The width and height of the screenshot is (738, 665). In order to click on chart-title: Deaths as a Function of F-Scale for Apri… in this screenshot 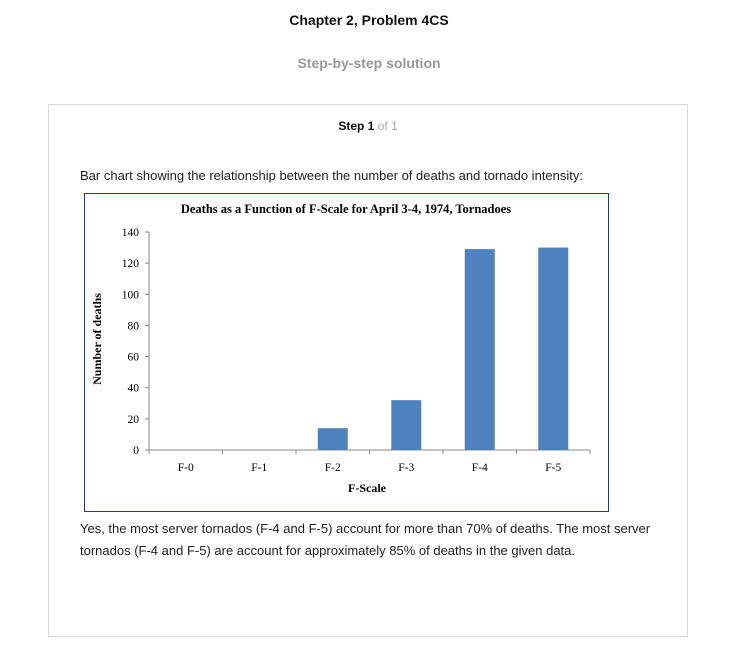, I will do `click(346, 209)`.